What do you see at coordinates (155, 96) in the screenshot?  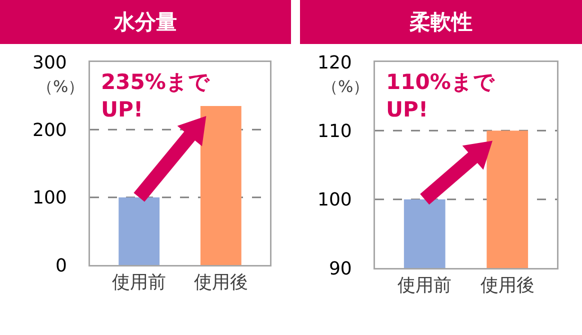 I see `annotation: 235%まで UP!` at bounding box center [155, 96].